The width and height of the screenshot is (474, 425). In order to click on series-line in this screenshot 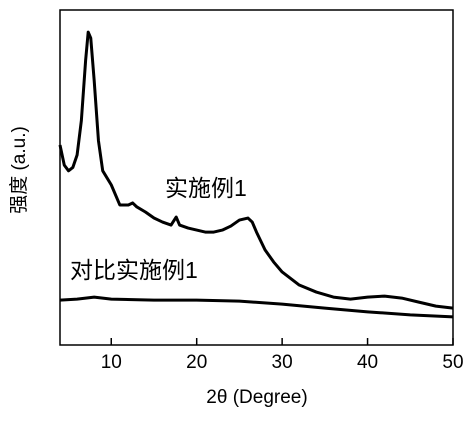, I will do `click(256, 307)`.